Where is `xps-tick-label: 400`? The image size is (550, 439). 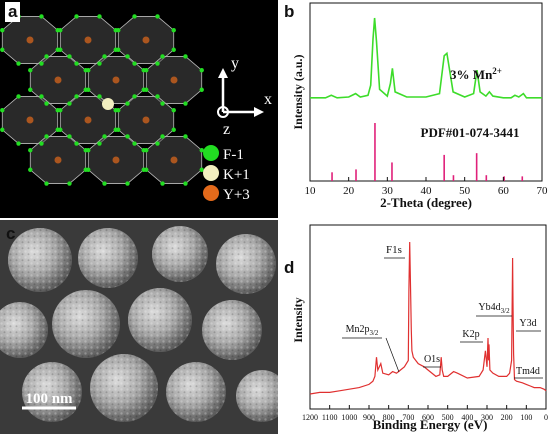
xps-tick-label: 400 is located at coordinates (467, 417).